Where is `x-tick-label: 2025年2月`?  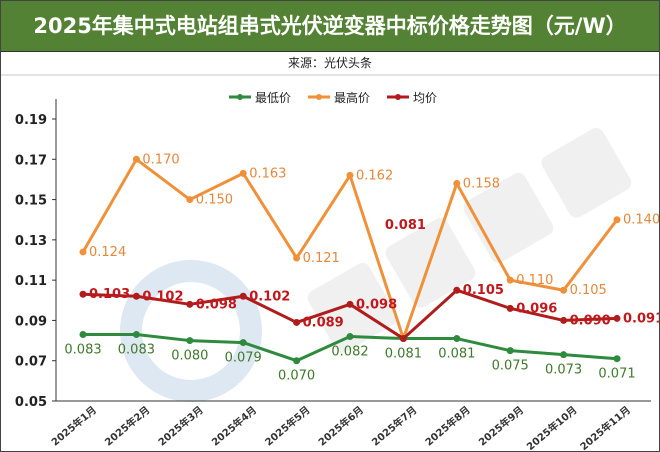
x-tick-label: 2025年2月 is located at coordinates (127, 425).